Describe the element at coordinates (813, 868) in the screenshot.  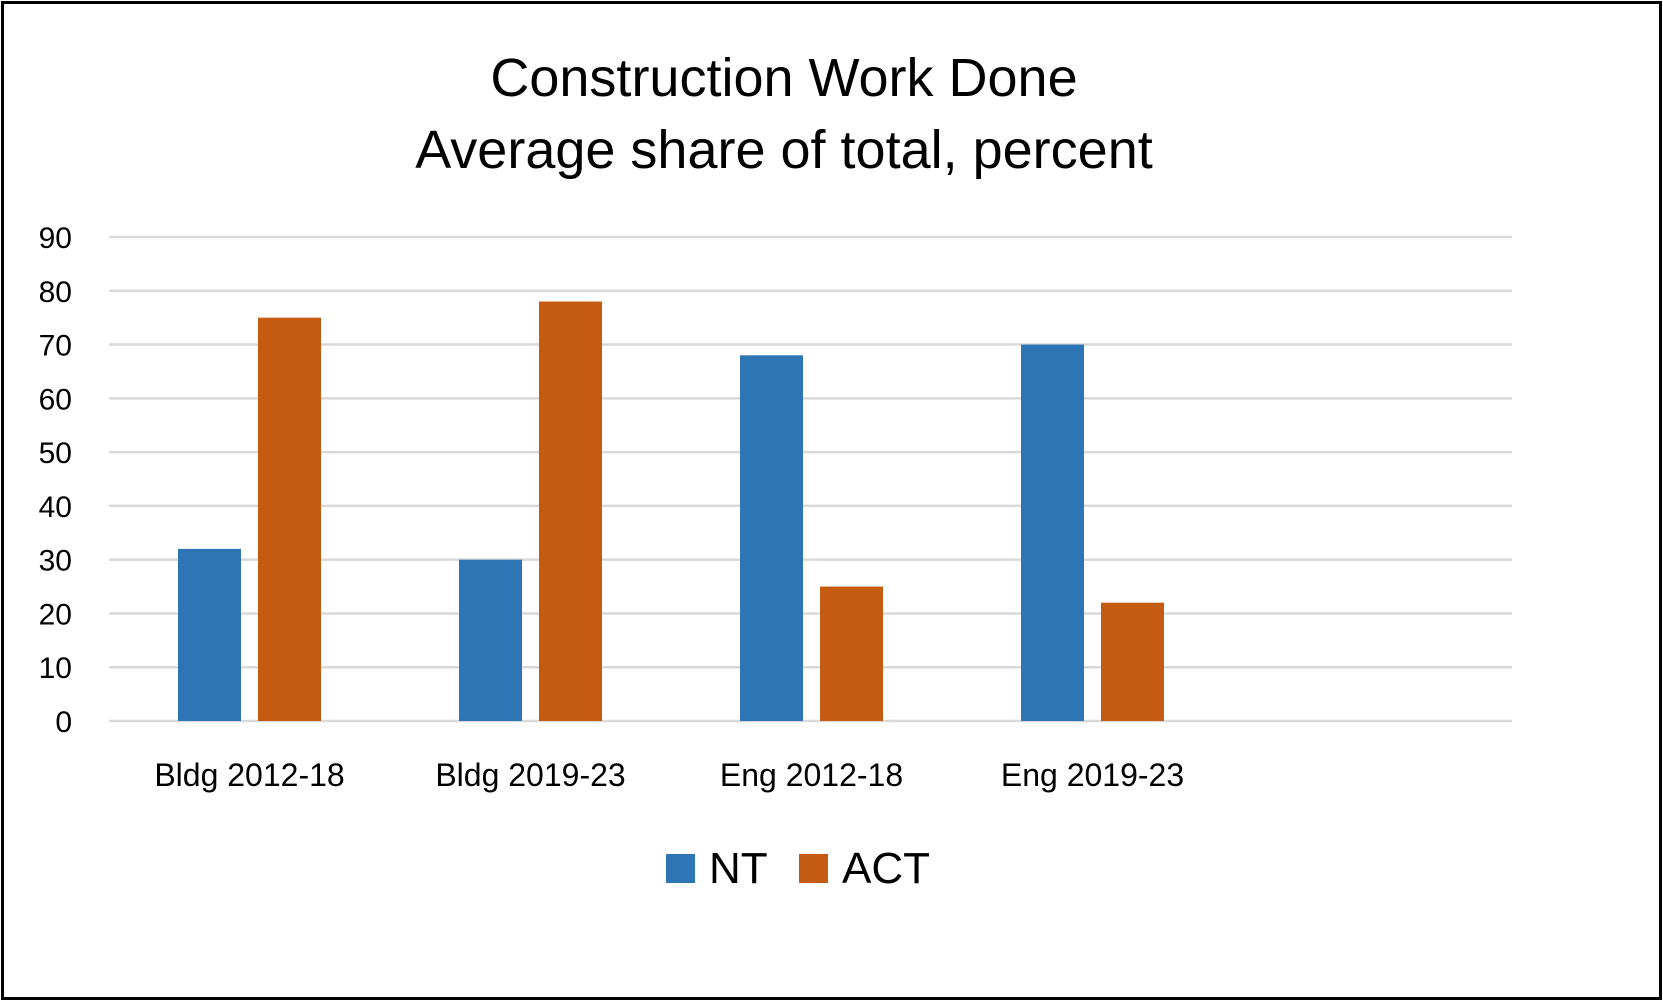
I see `legend-swatch-act` at that location.